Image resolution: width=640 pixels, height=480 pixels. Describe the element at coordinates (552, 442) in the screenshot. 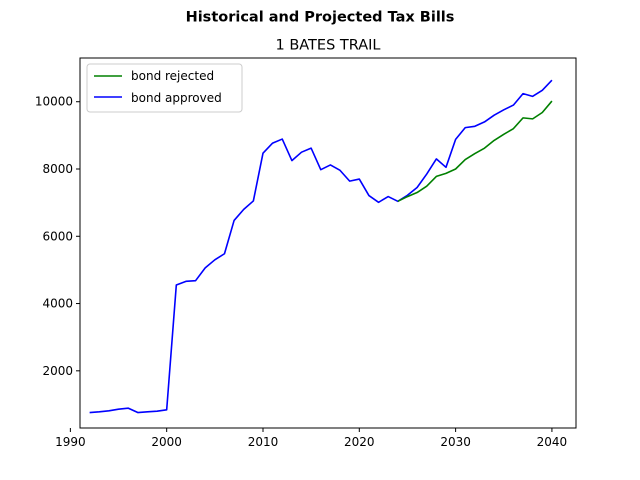

I see `x-tick-label: 2040` at that location.